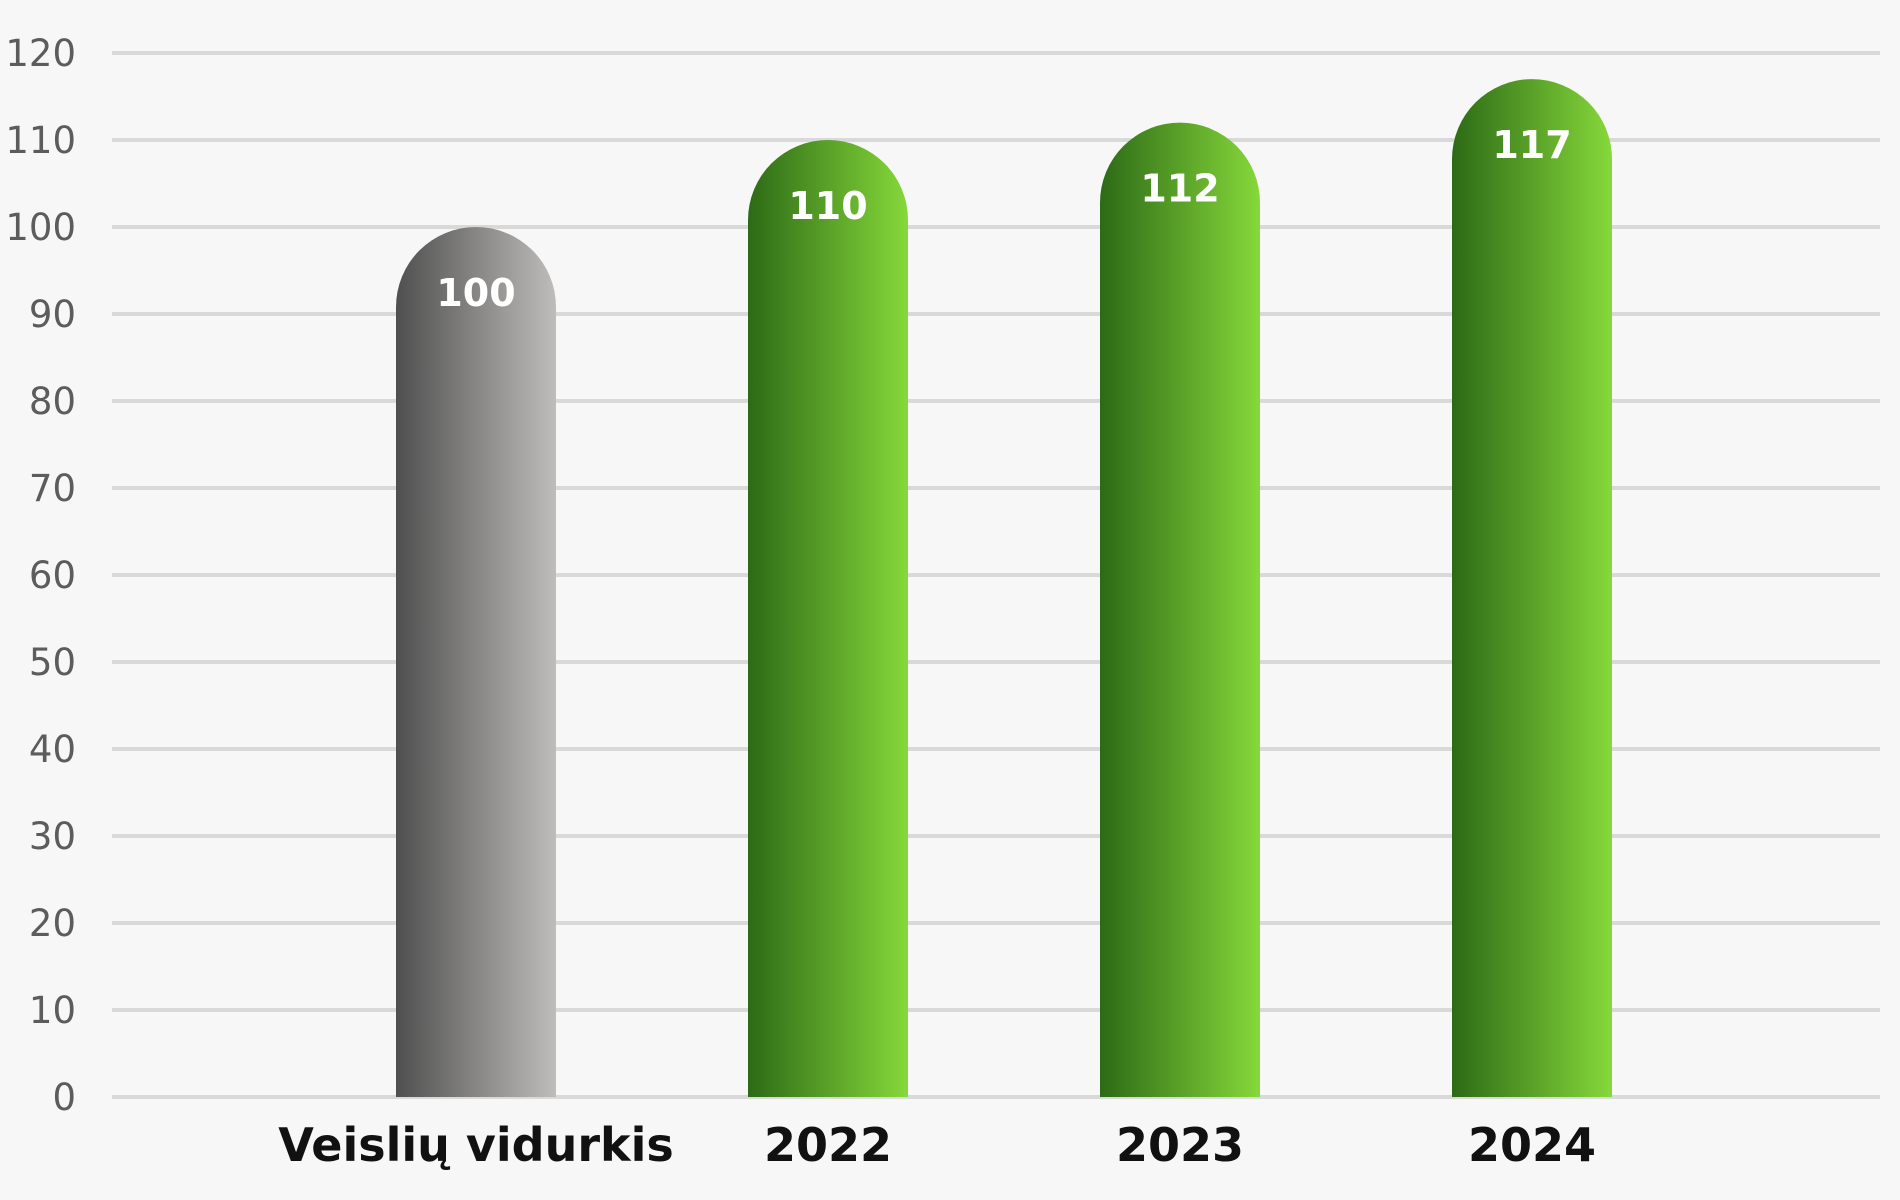 The image size is (1900, 1200). Describe the element at coordinates (1179, 189) in the screenshot. I see `bar-value-label: 112` at that location.